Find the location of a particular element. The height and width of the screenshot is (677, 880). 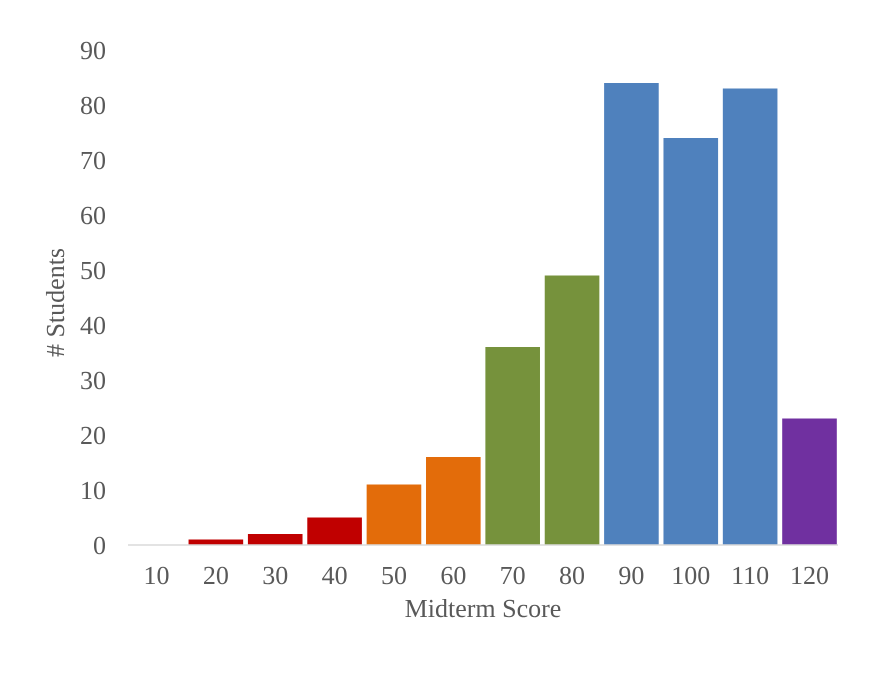

x-tick-label: 90 is located at coordinates (631, 575).